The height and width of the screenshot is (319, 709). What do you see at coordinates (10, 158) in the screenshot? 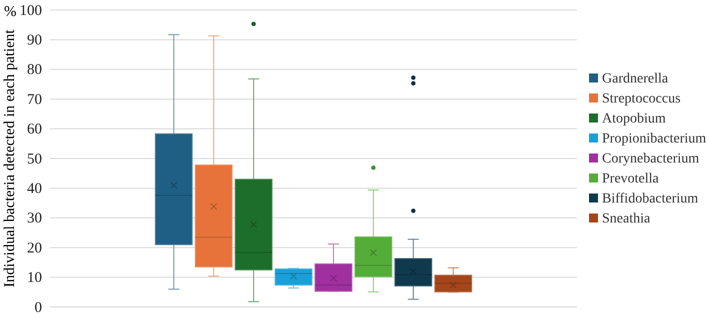
I see `y-axis-title: Individual bacteria detected in each patient` at bounding box center [10, 158].